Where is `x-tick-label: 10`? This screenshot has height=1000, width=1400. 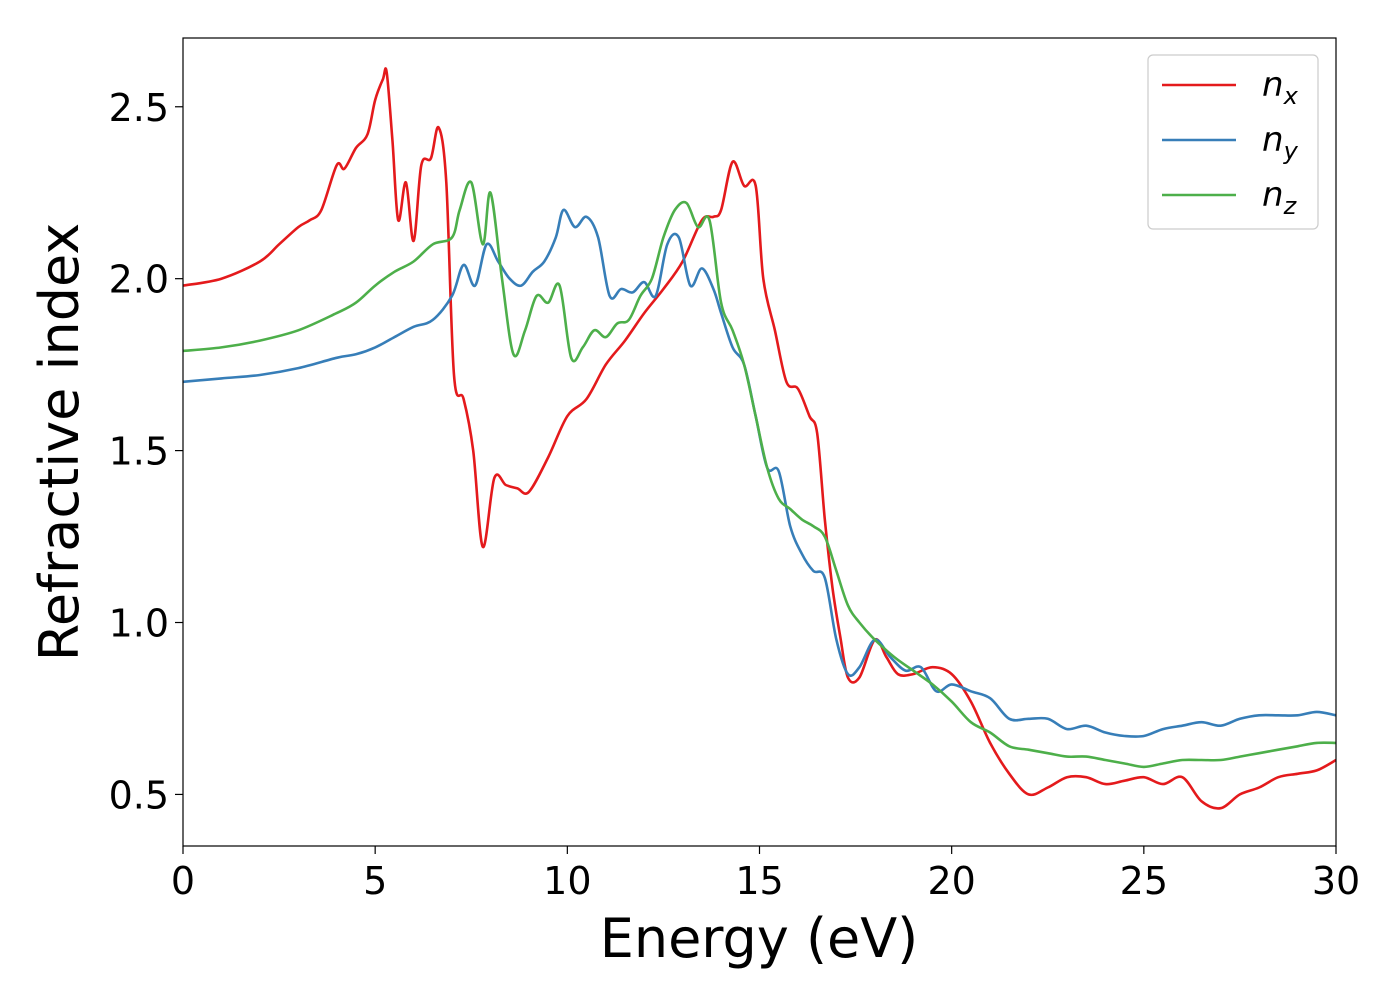 x-tick-label: 10 is located at coordinates (567, 881).